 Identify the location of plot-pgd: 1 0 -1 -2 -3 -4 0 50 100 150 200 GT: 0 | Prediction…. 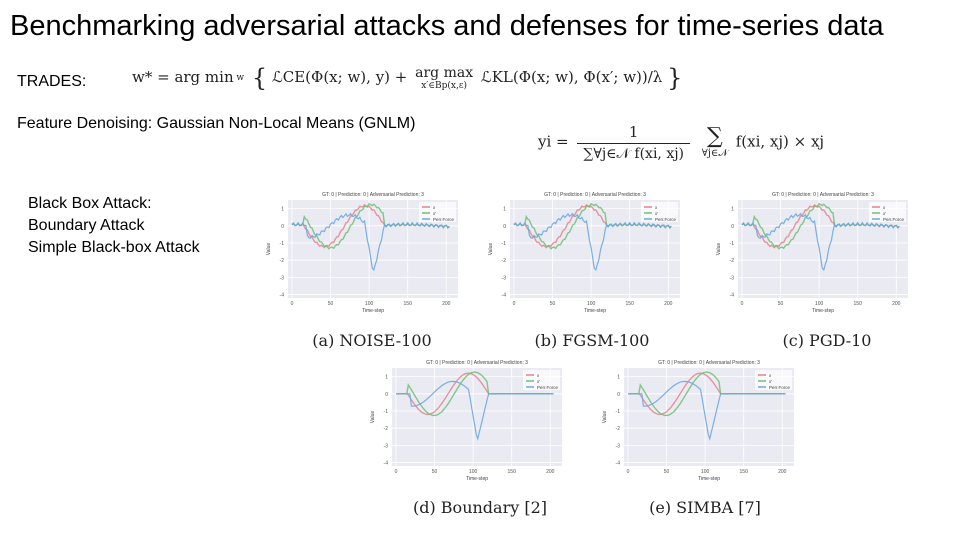
(812, 251).